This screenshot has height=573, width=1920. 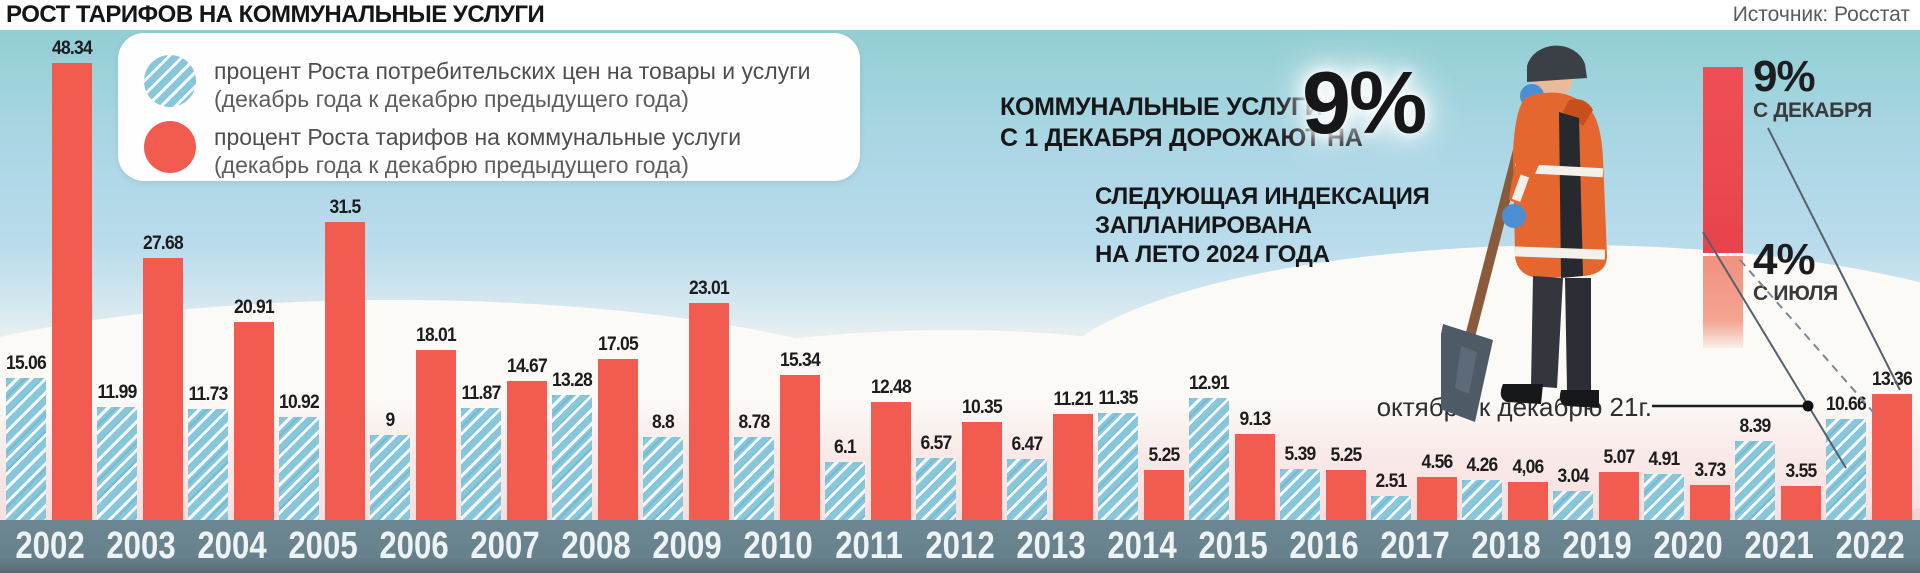 I want to click on bar-cpi-2014, so click(x=1118, y=466).